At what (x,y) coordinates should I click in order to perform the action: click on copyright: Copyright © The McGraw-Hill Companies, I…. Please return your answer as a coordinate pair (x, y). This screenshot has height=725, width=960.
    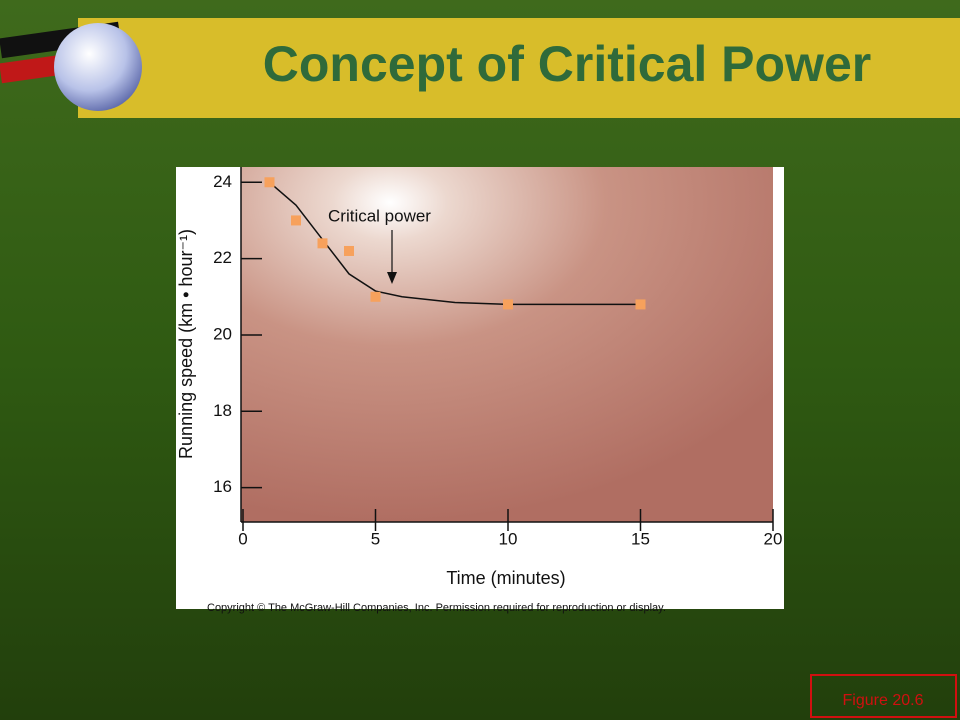
    Looking at the image, I should click on (436, 608).